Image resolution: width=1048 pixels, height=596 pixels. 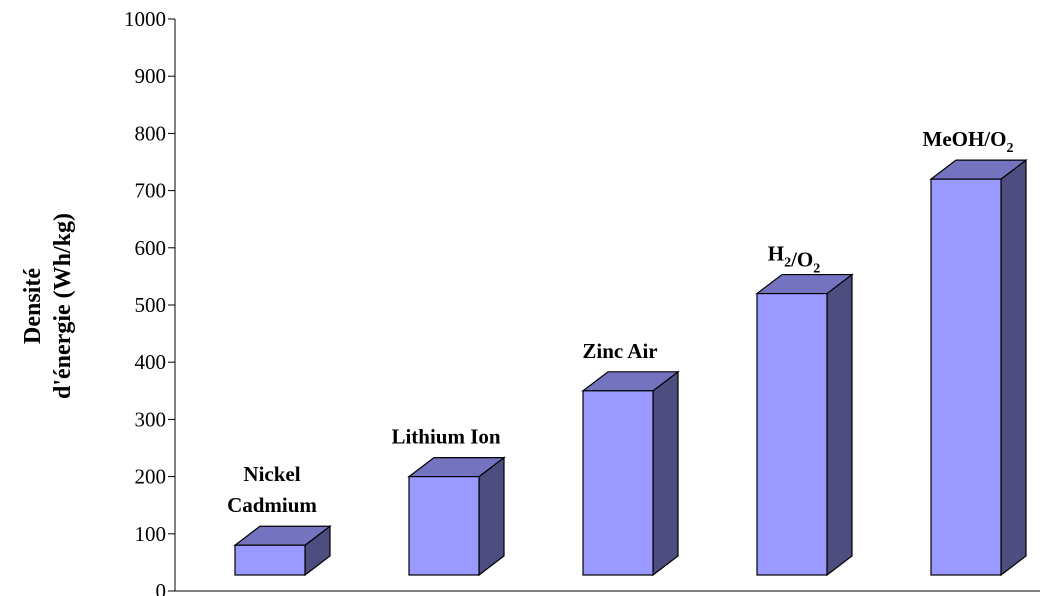 I want to click on label-text: MeOH/O, so click(x=965, y=139).